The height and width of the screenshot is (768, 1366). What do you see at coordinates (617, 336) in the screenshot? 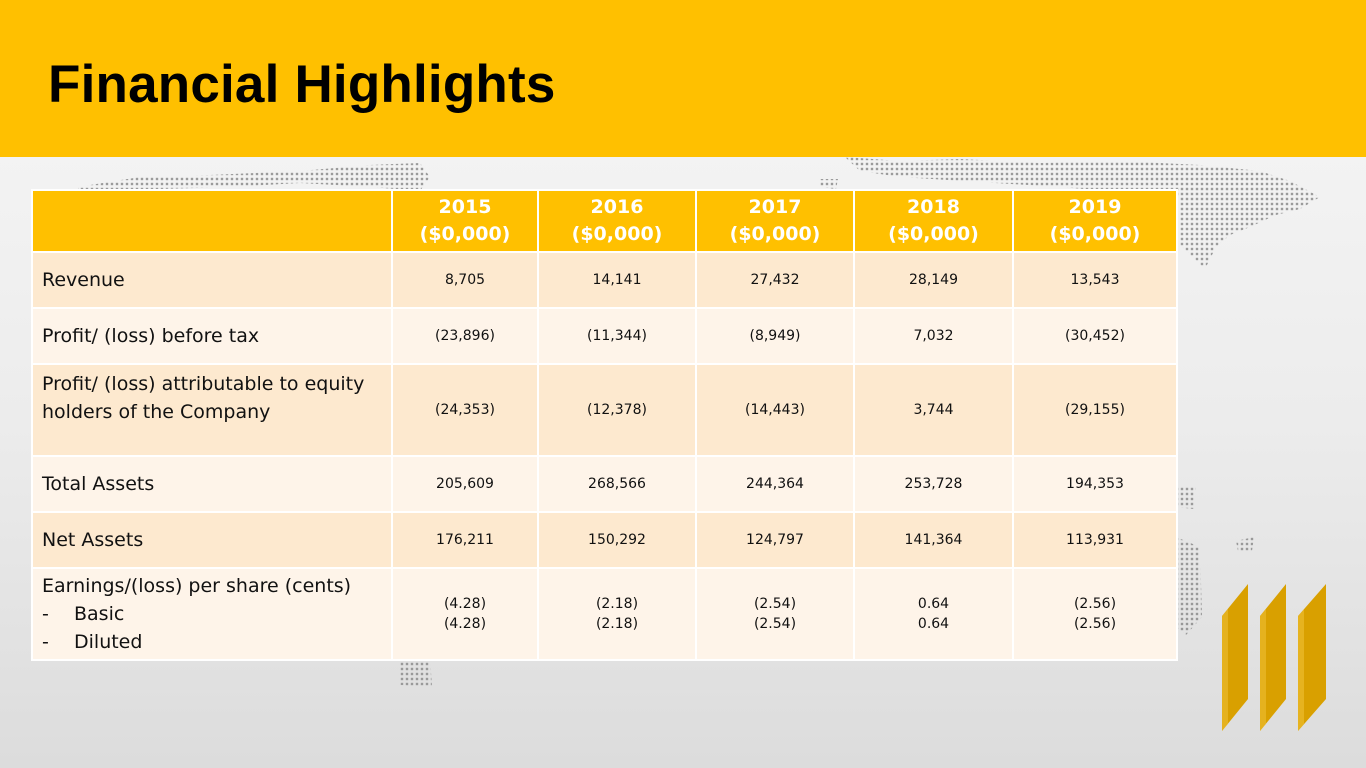
I see `table-cell: (11,344)` at bounding box center [617, 336].